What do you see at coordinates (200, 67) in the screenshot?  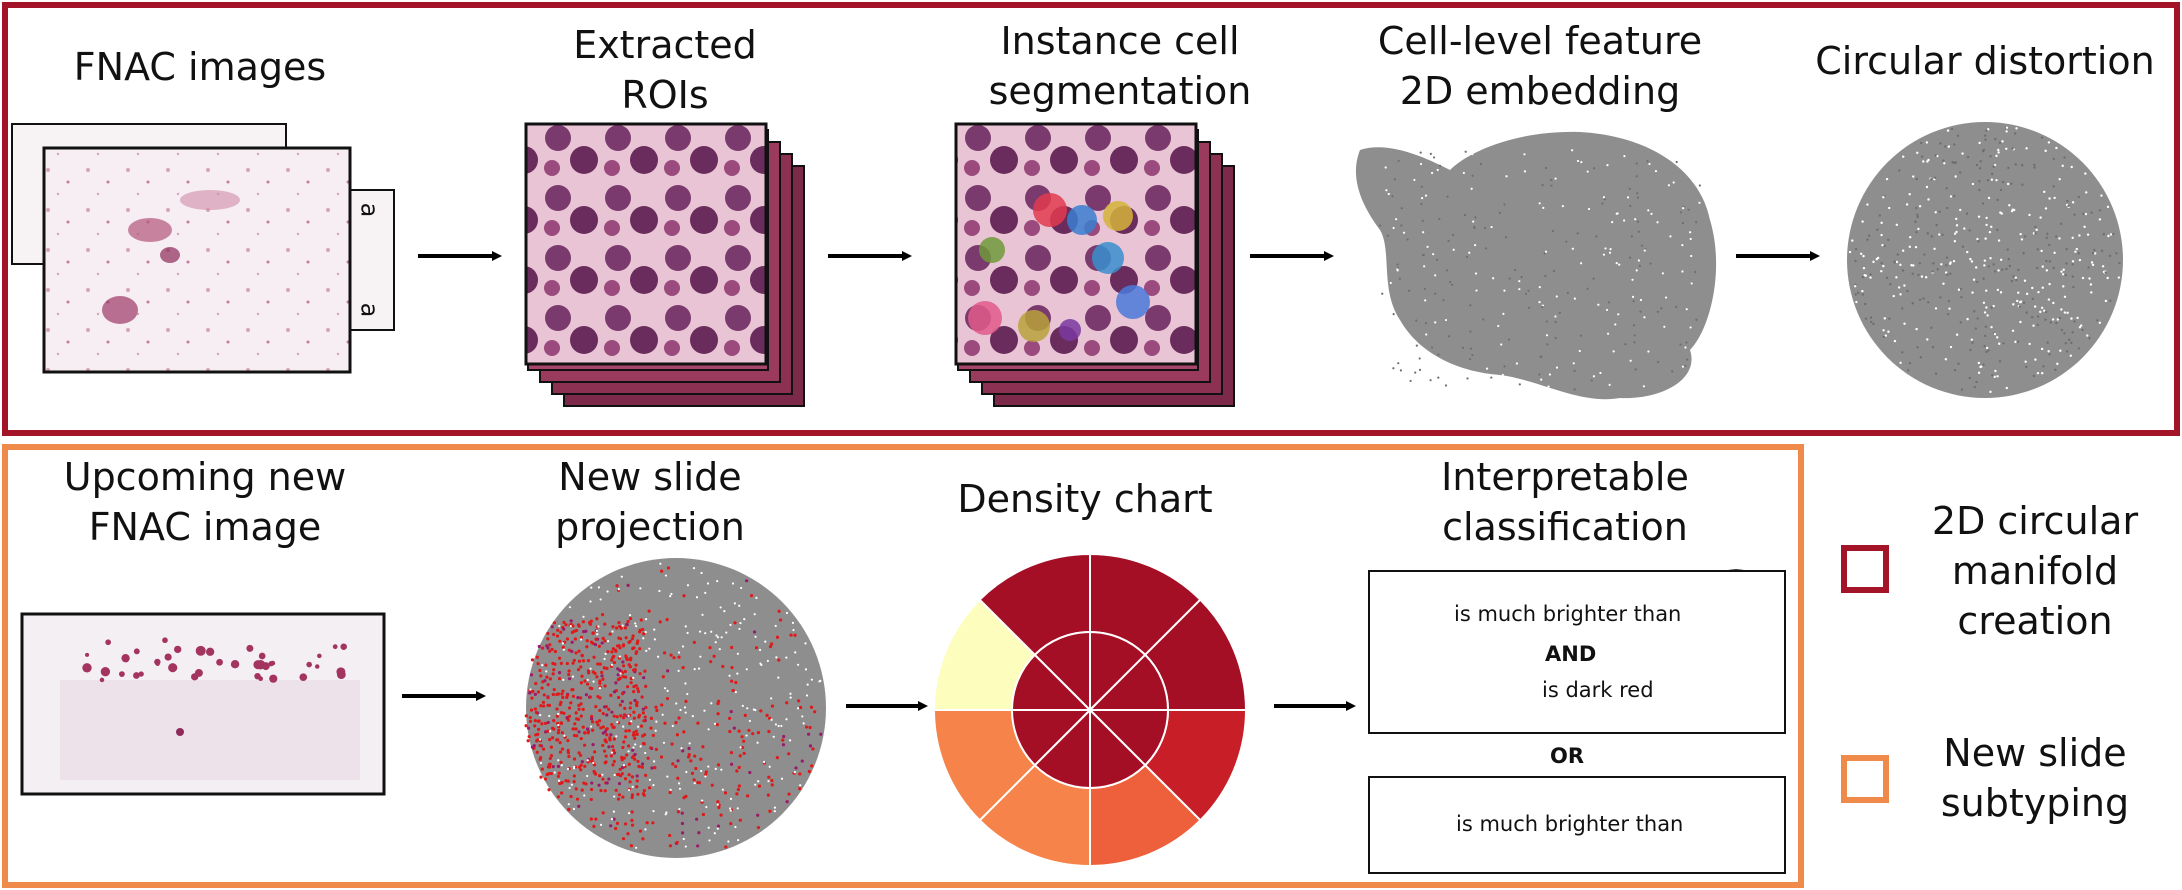 I see `step-title-fnac-images: FNAC images` at bounding box center [200, 67].